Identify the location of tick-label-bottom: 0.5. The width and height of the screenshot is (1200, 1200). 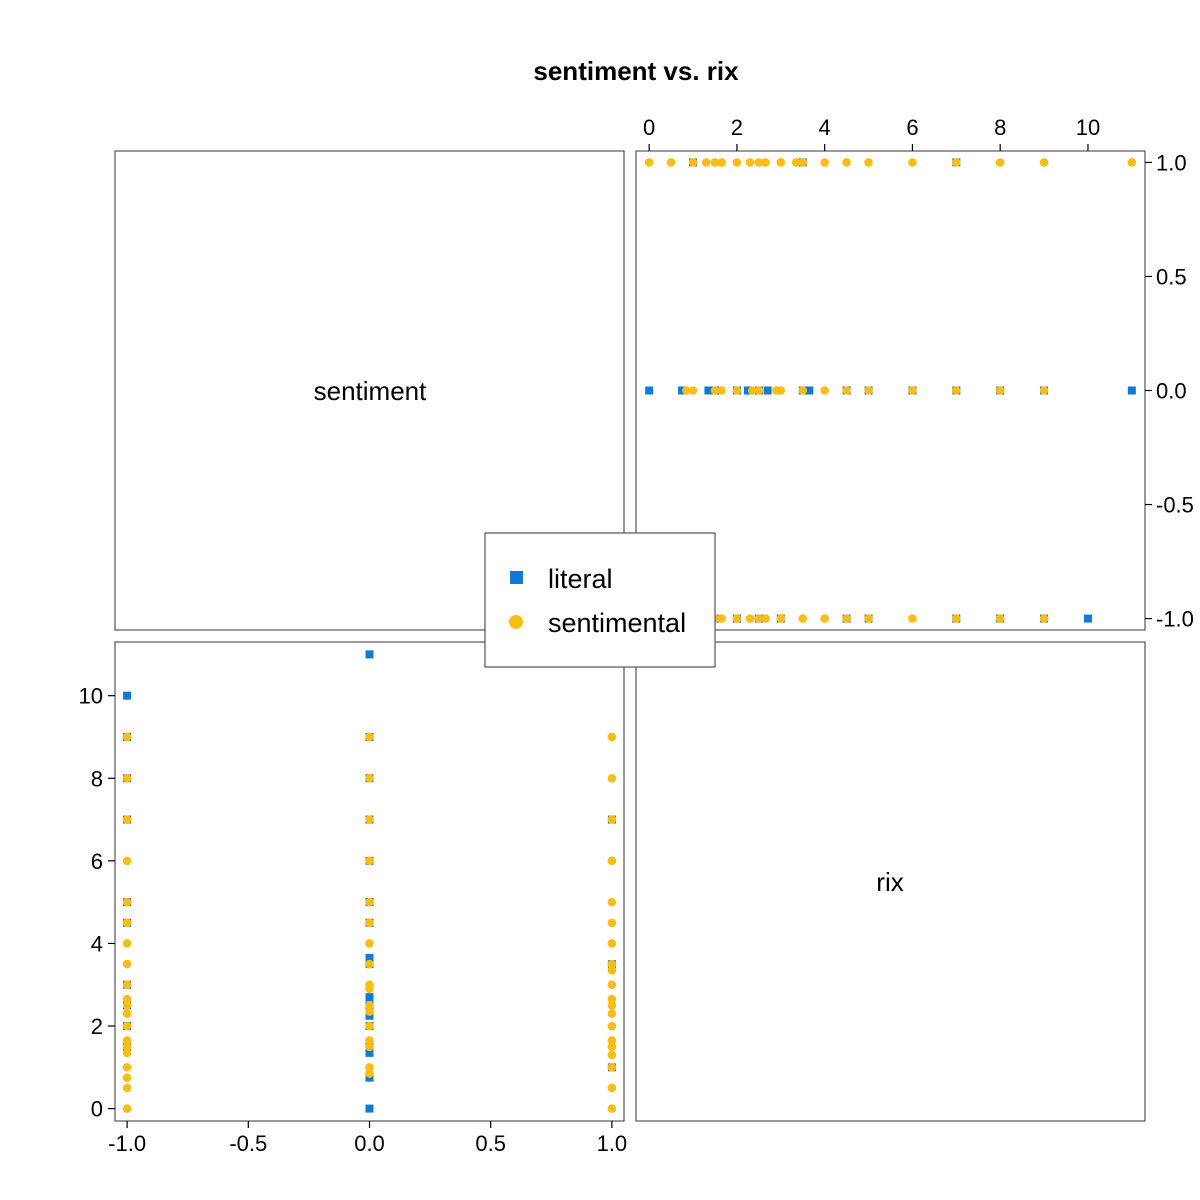
(490, 1143).